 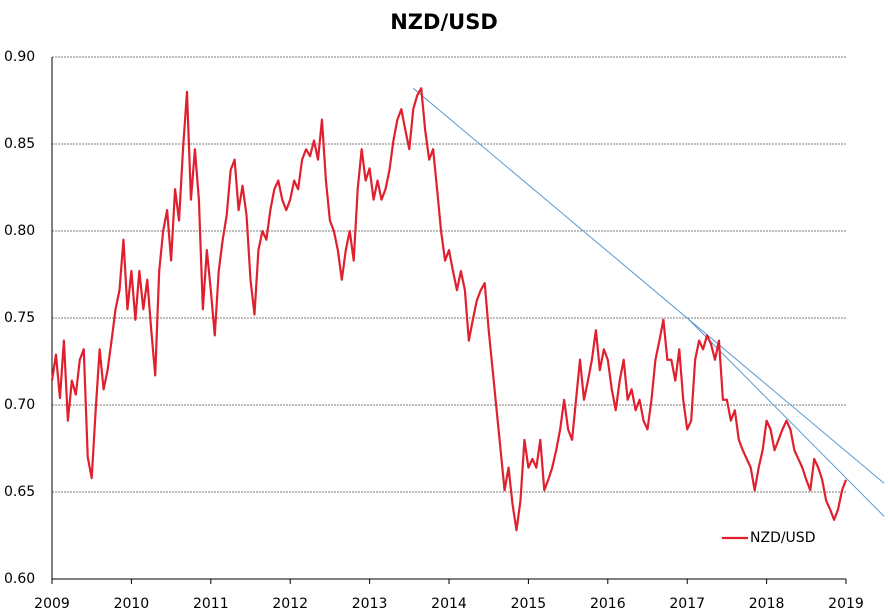 I want to click on x-tick-label: 2010, so click(x=132, y=604).